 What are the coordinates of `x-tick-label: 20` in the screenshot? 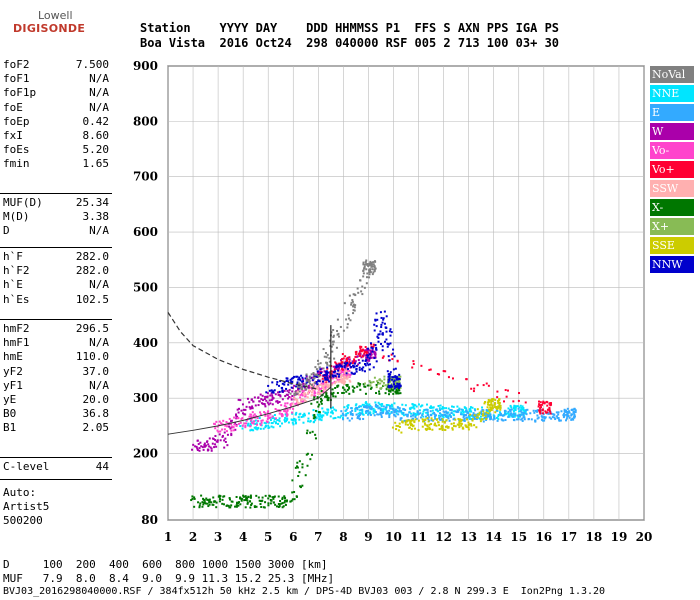 It's located at (644, 537).